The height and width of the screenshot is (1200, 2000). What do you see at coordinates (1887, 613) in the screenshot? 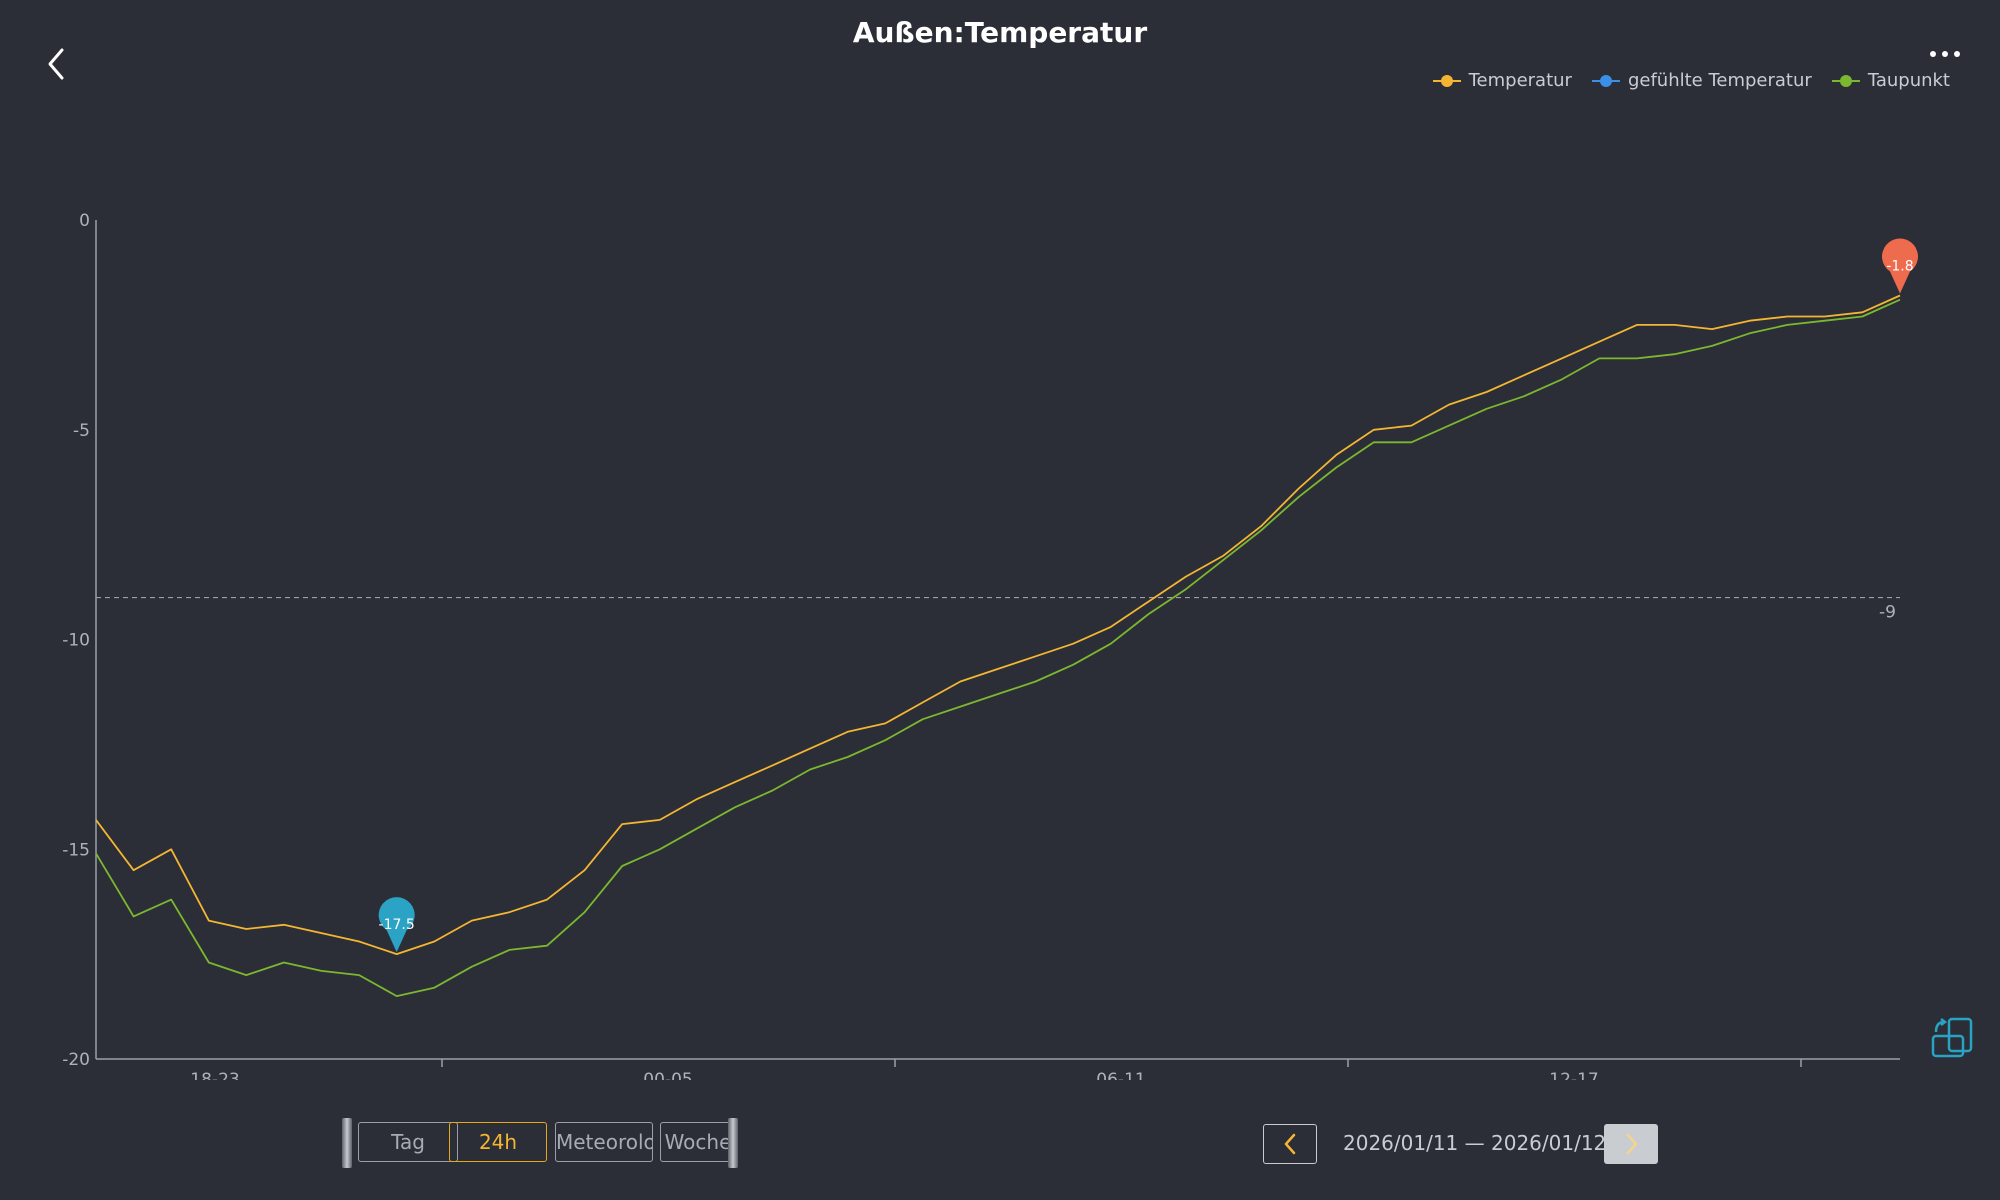
I see `reference-line-label: -9` at bounding box center [1887, 613].